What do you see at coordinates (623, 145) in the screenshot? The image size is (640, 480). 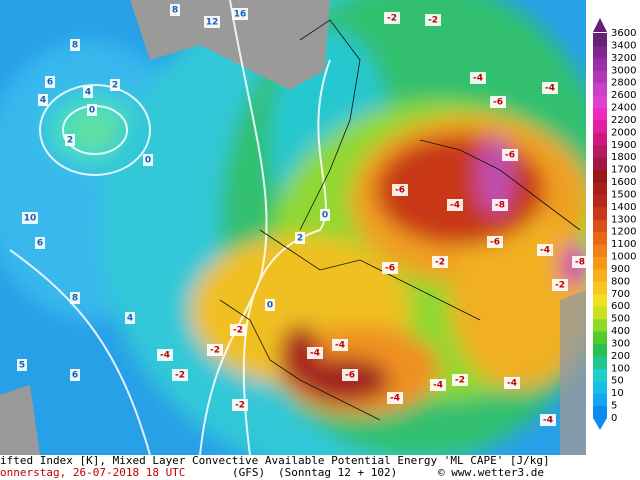 I see `colorbar-label: 1900` at bounding box center [623, 145].